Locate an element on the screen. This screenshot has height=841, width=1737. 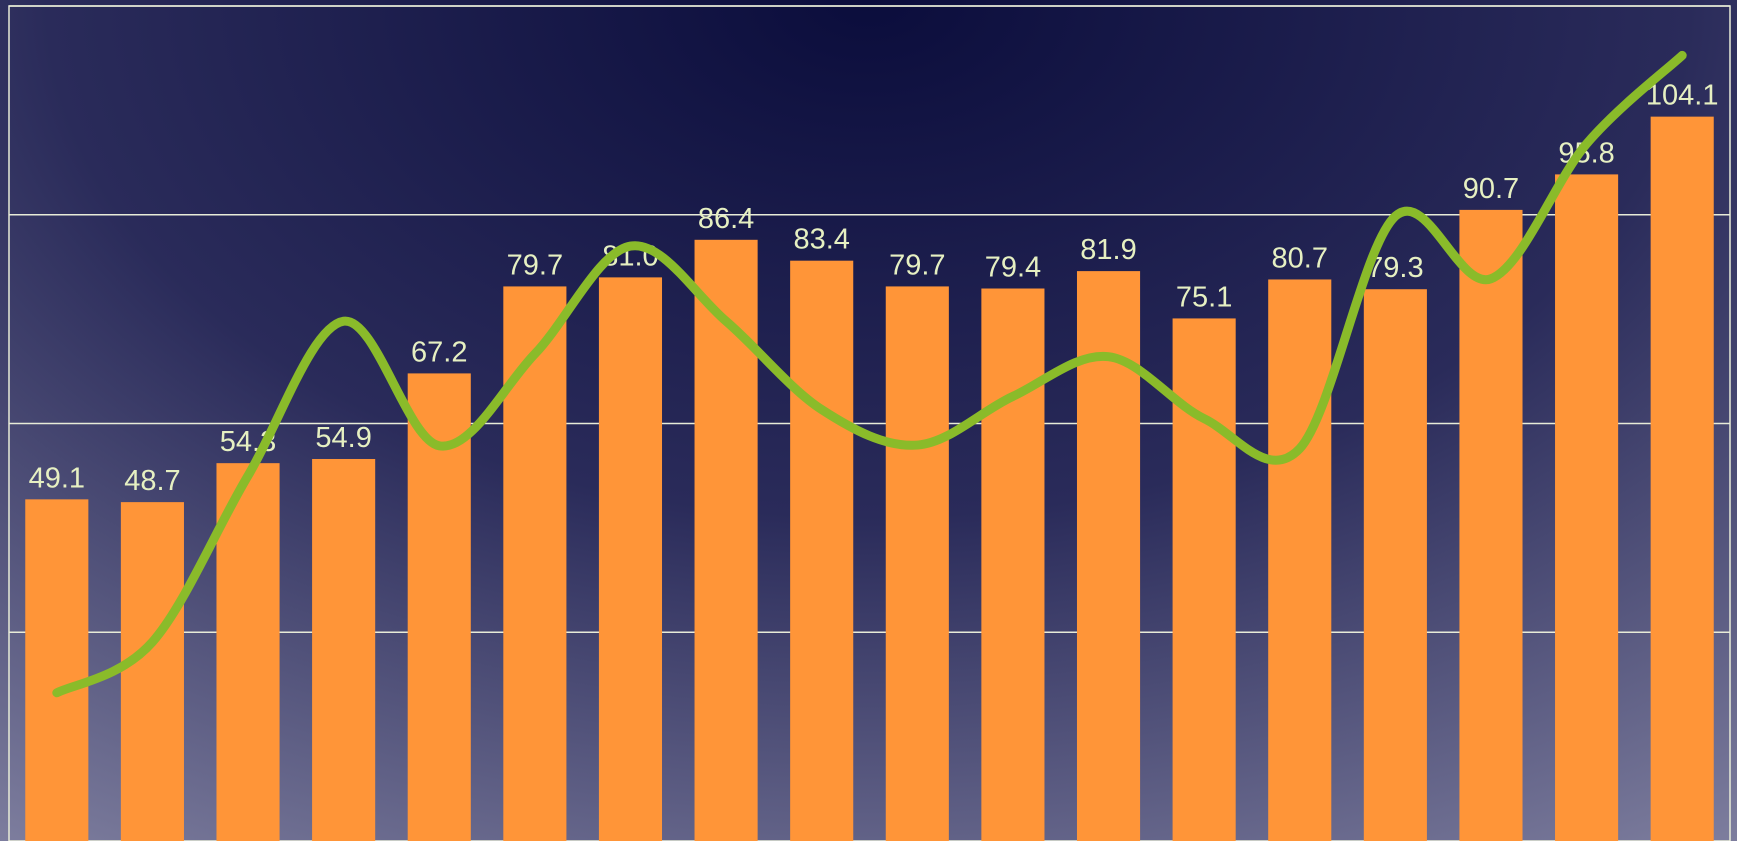
data-label: 90.7 is located at coordinates (1491, 189).